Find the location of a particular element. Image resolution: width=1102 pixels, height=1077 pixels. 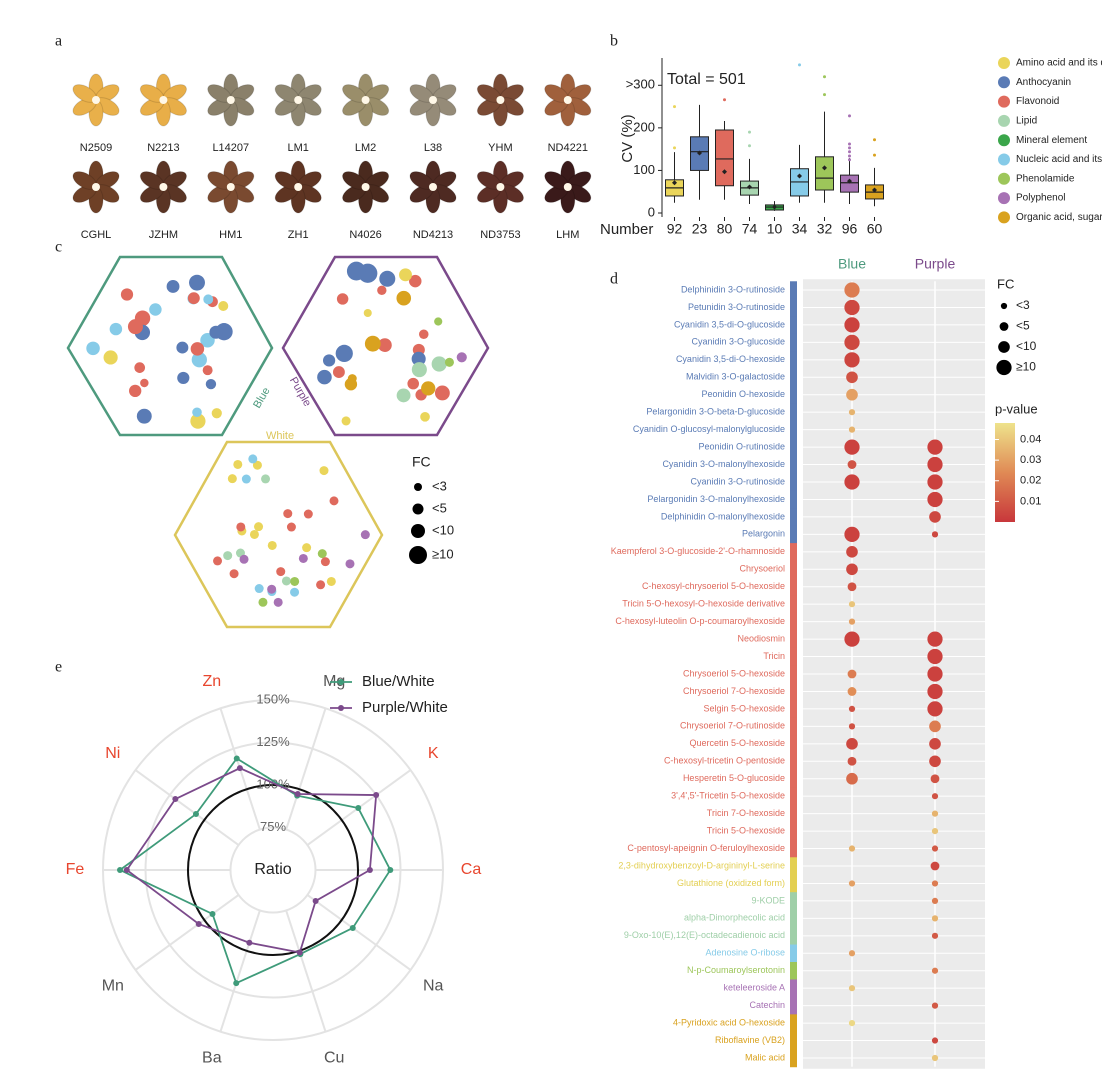

legend-label: <5 is located at coordinates (1023, 326).